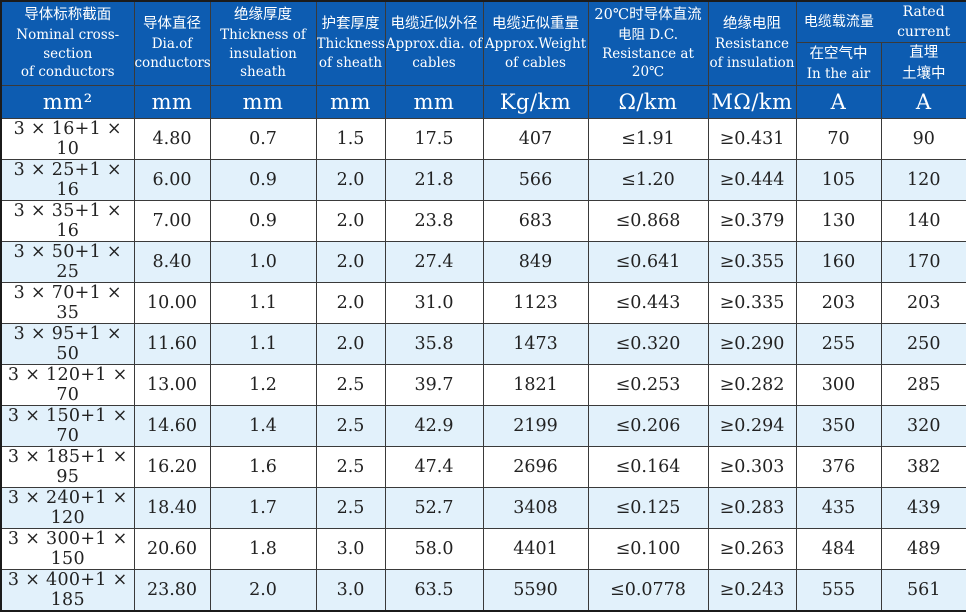 Image resolution: width=966 pixels, height=612 pixels. I want to click on cell-value: 1.8, so click(263, 549).